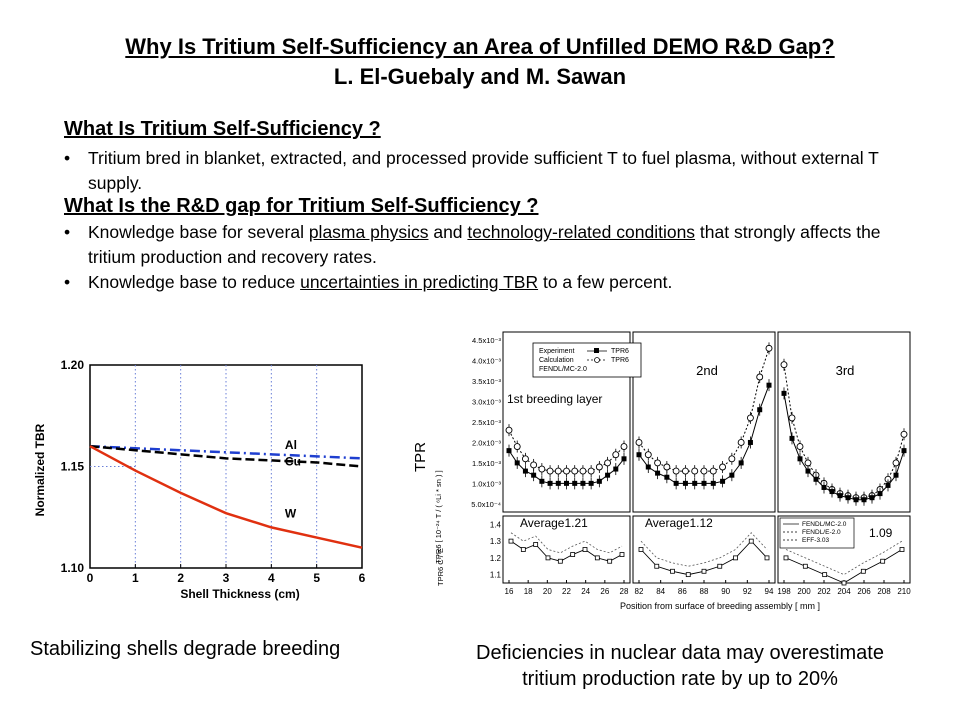 The height and width of the screenshot is (720, 960). What do you see at coordinates (620, 351) in the screenshot?
I see `tpr-legend-key: TPR6` at bounding box center [620, 351].